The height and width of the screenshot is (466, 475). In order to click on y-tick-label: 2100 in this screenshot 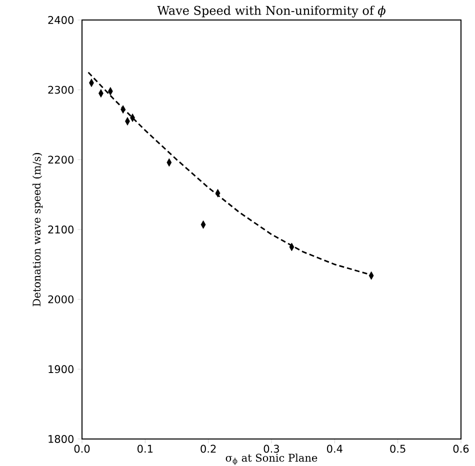, I will do `click(61, 230)`.